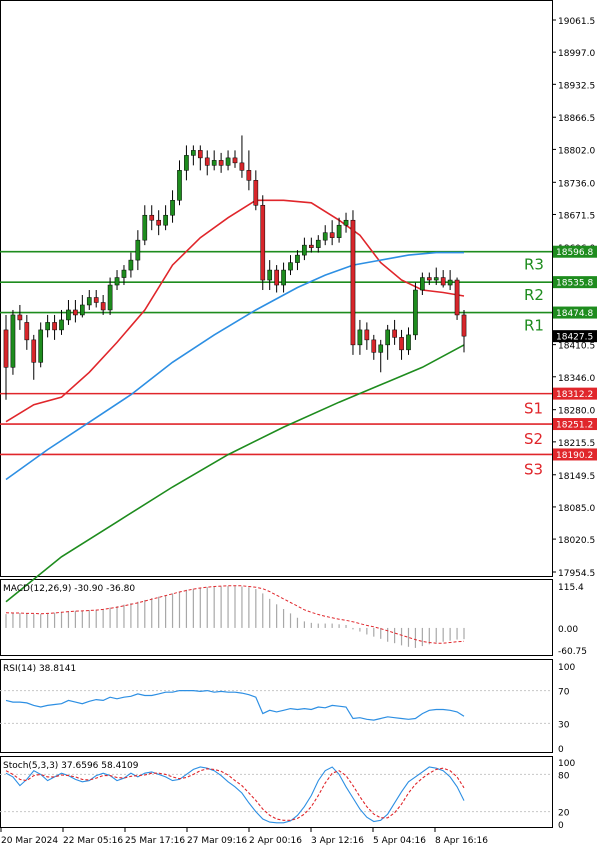 The image size is (600, 857). What do you see at coordinates (574, 314) in the screenshot?
I see `level-price-label: 18474.8` at bounding box center [574, 314].